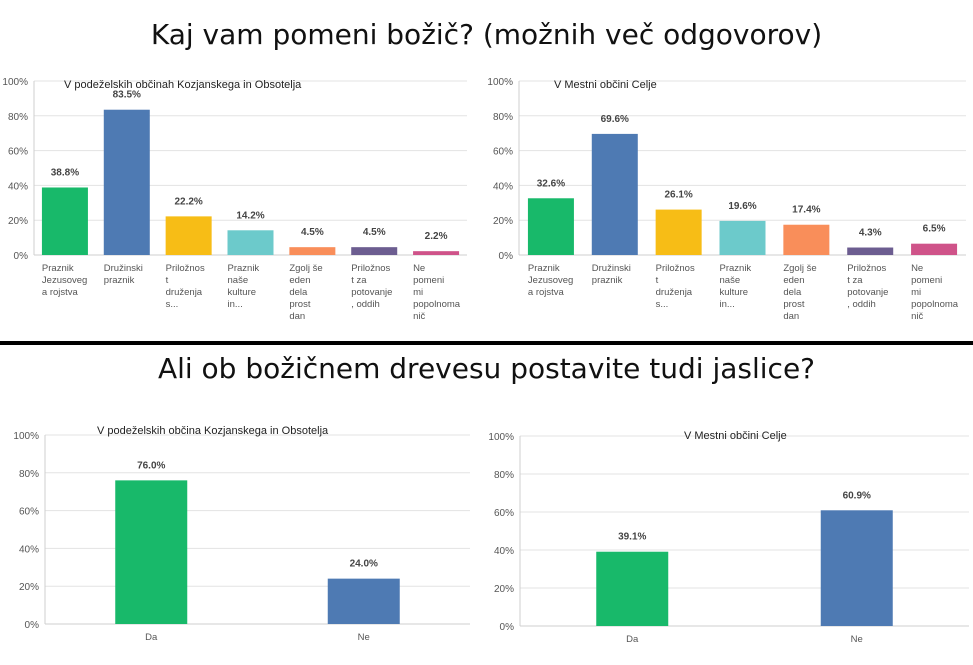 This screenshot has width=973, height=665. I want to click on data-label: 76.0%, so click(151, 465).